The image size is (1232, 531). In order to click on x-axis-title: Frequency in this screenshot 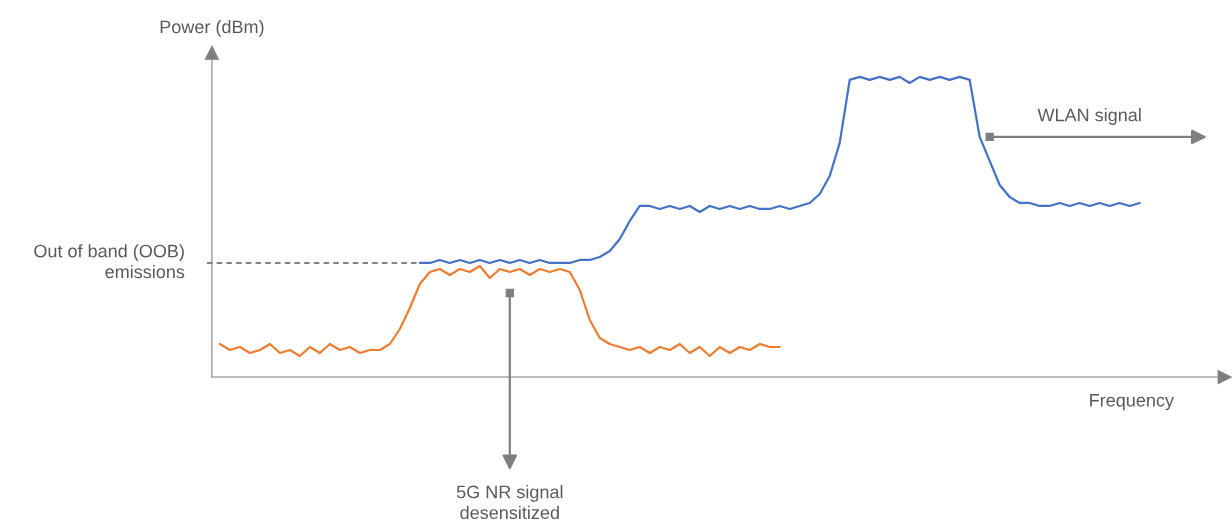, I will do `click(1132, 402)`.